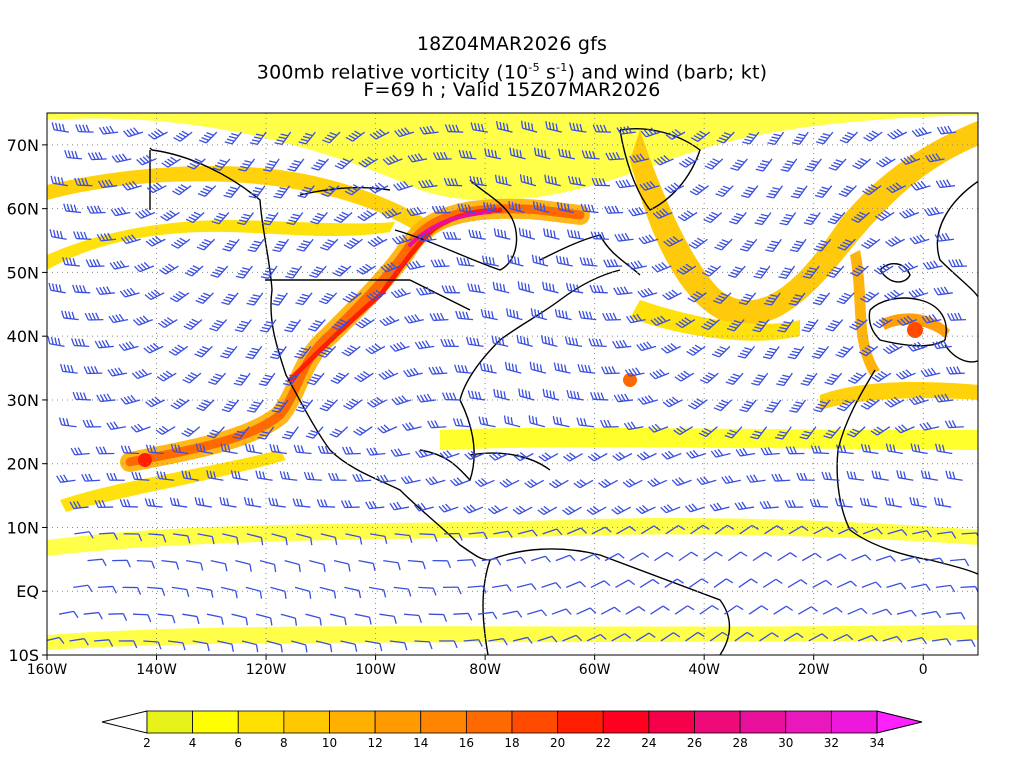 The height and width of the screenshot is (768, 1024). Describe the element at coordinates (961, 353) in the screenshot. I see `coastline-mediterranean` at that location.